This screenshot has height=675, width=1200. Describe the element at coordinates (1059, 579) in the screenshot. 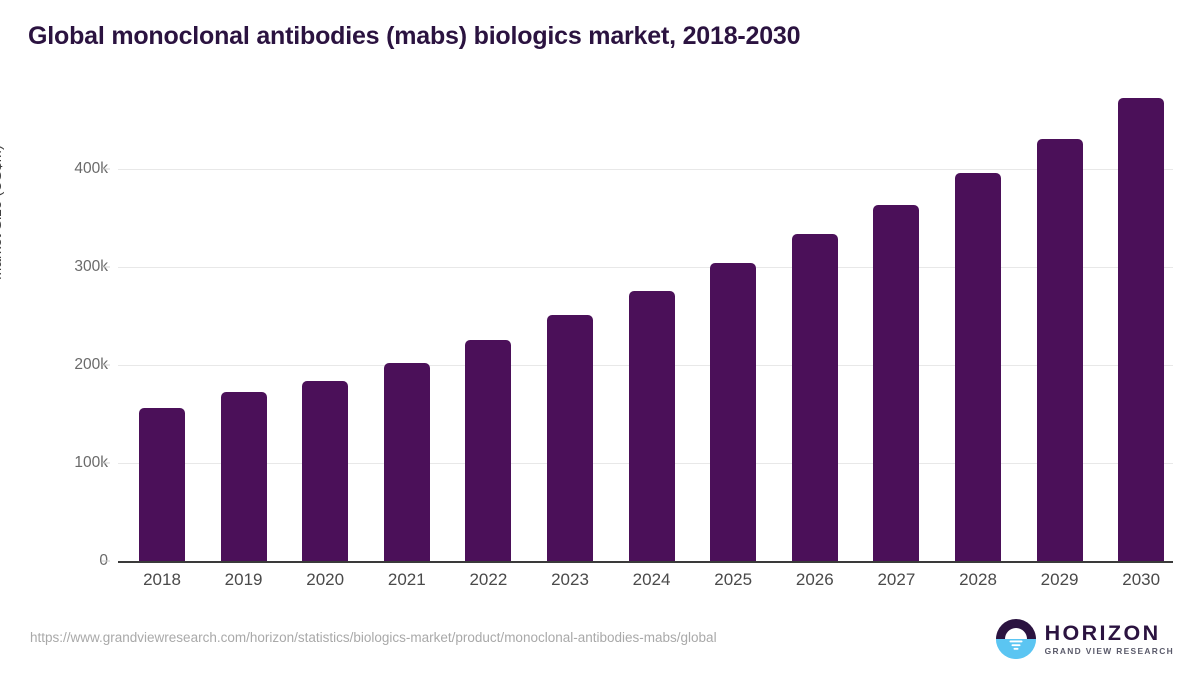

I see `x-tick-label-2029: 2029` at that location.